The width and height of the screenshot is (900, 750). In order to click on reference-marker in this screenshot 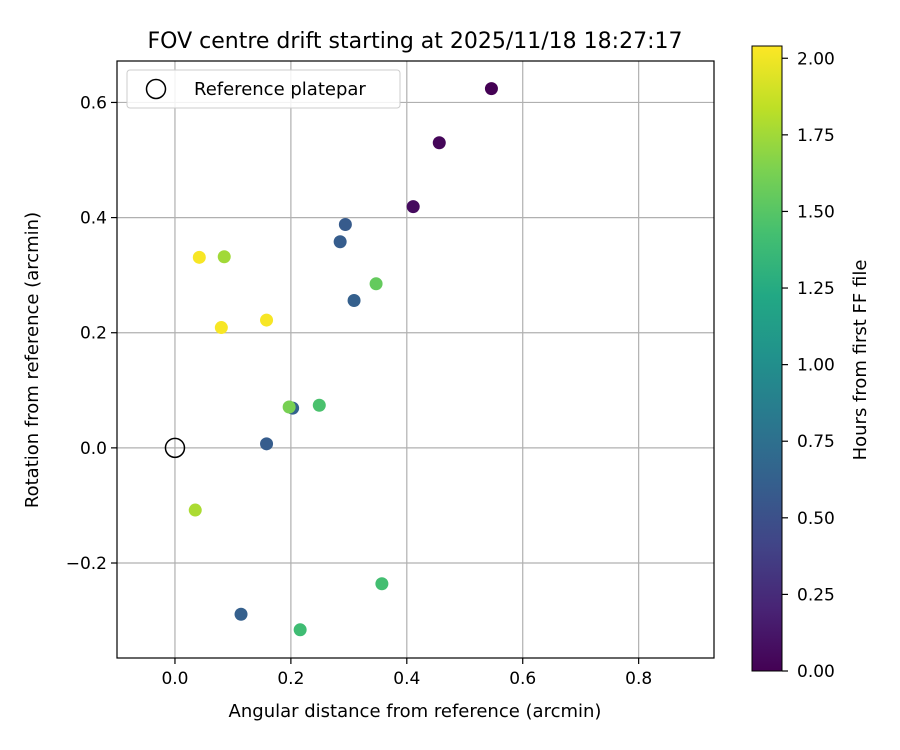, I will do `click(175, 448)`.